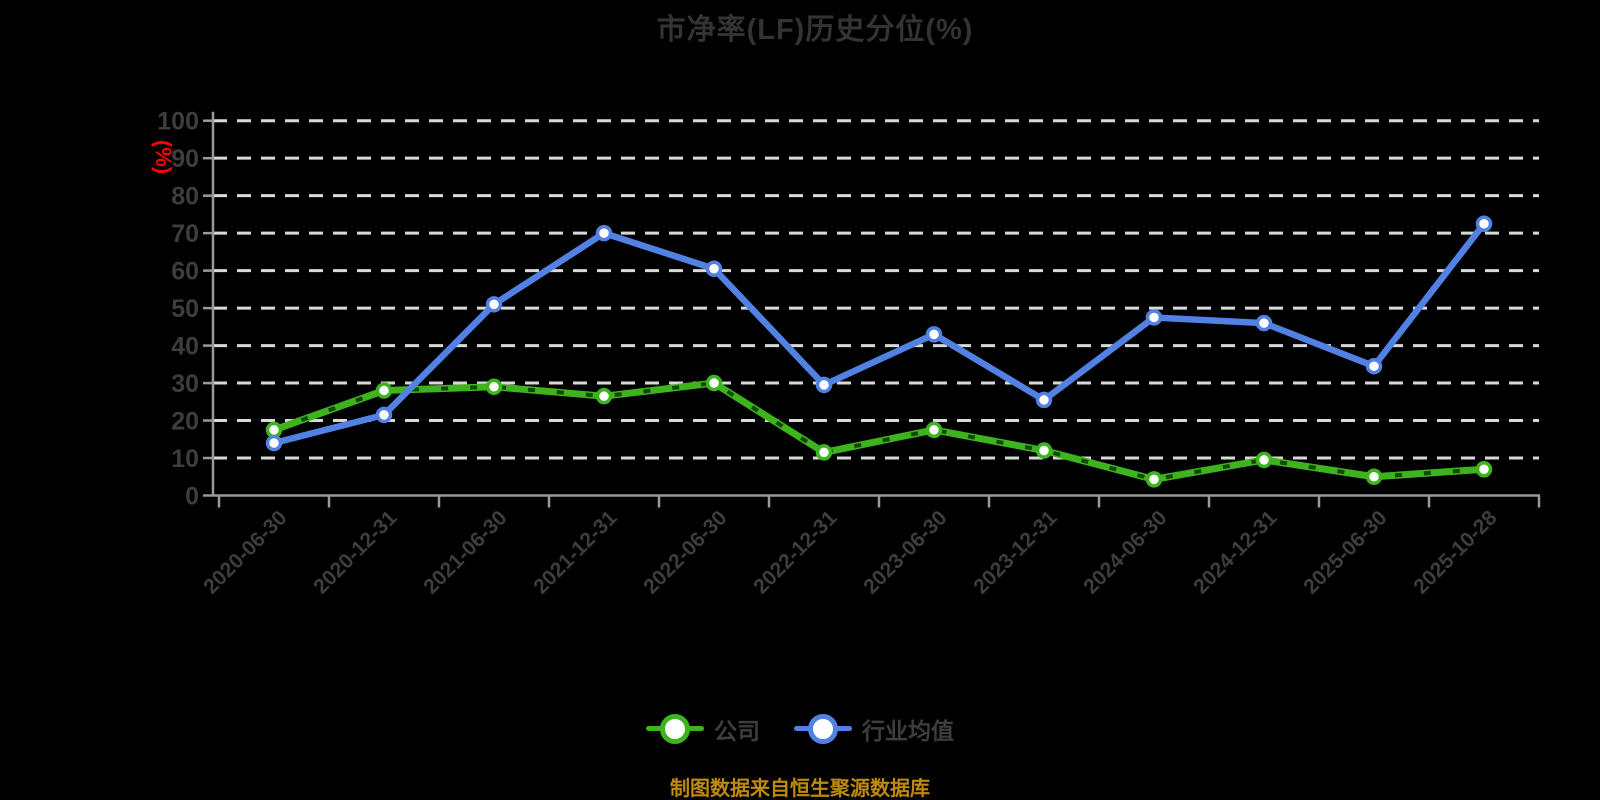 This screenshot has height=800, width=1600. I want to click on industry-series-swatch, so click(823, 729).